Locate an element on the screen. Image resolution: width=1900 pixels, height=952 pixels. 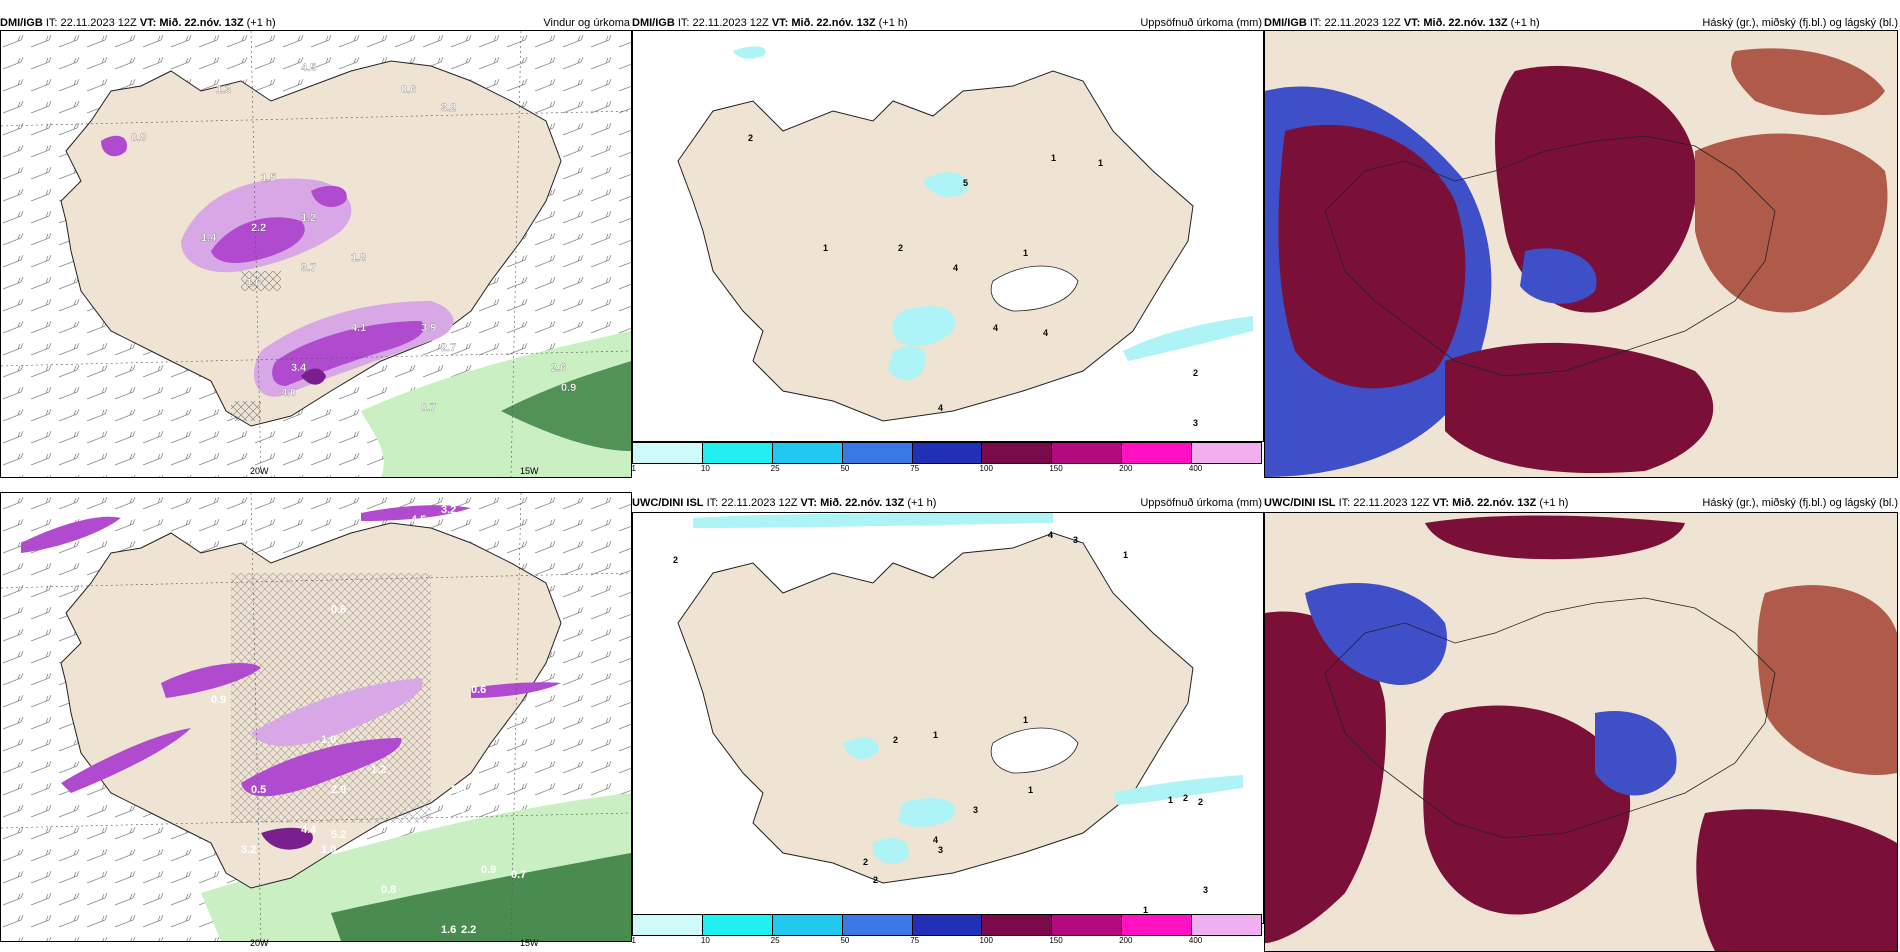
colorbar-tick: 150 is located at coordinates (1056, 940).